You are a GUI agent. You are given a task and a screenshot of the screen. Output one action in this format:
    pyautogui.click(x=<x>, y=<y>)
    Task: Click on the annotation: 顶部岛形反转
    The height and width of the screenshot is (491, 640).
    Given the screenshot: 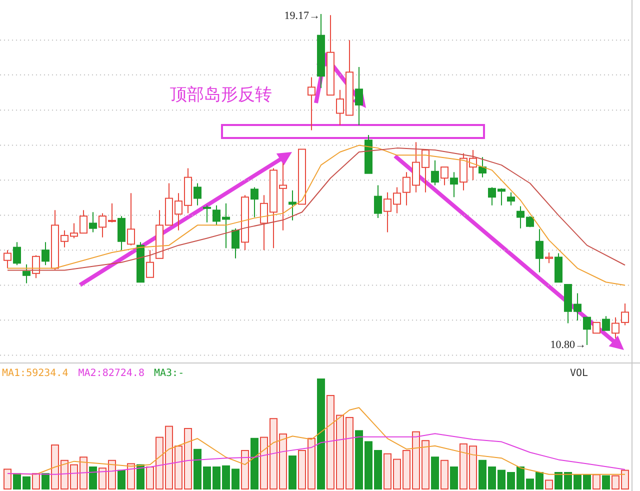 What is the action you would take?
    pyautogui.click(x=221, y=95)
    